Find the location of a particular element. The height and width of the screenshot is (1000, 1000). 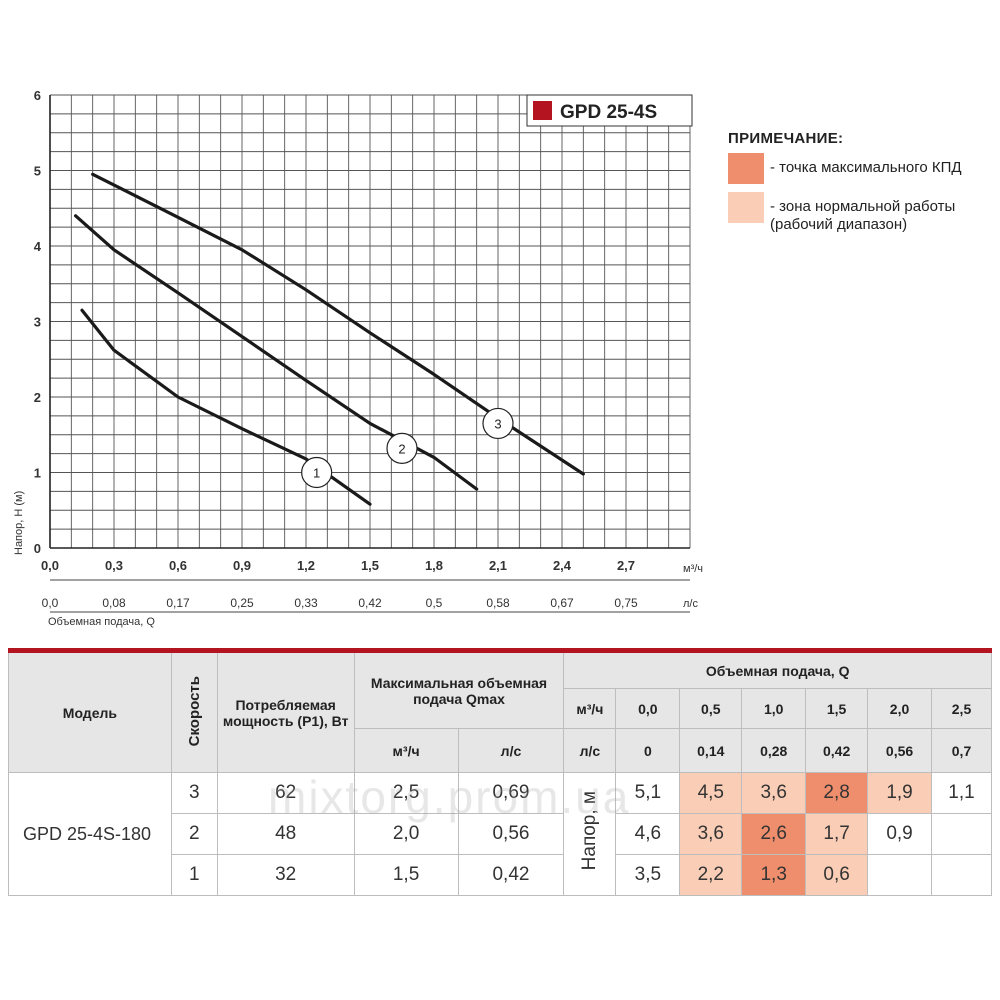

header-qmax-m3h: м³/ч is located at coordinates (406, 750).